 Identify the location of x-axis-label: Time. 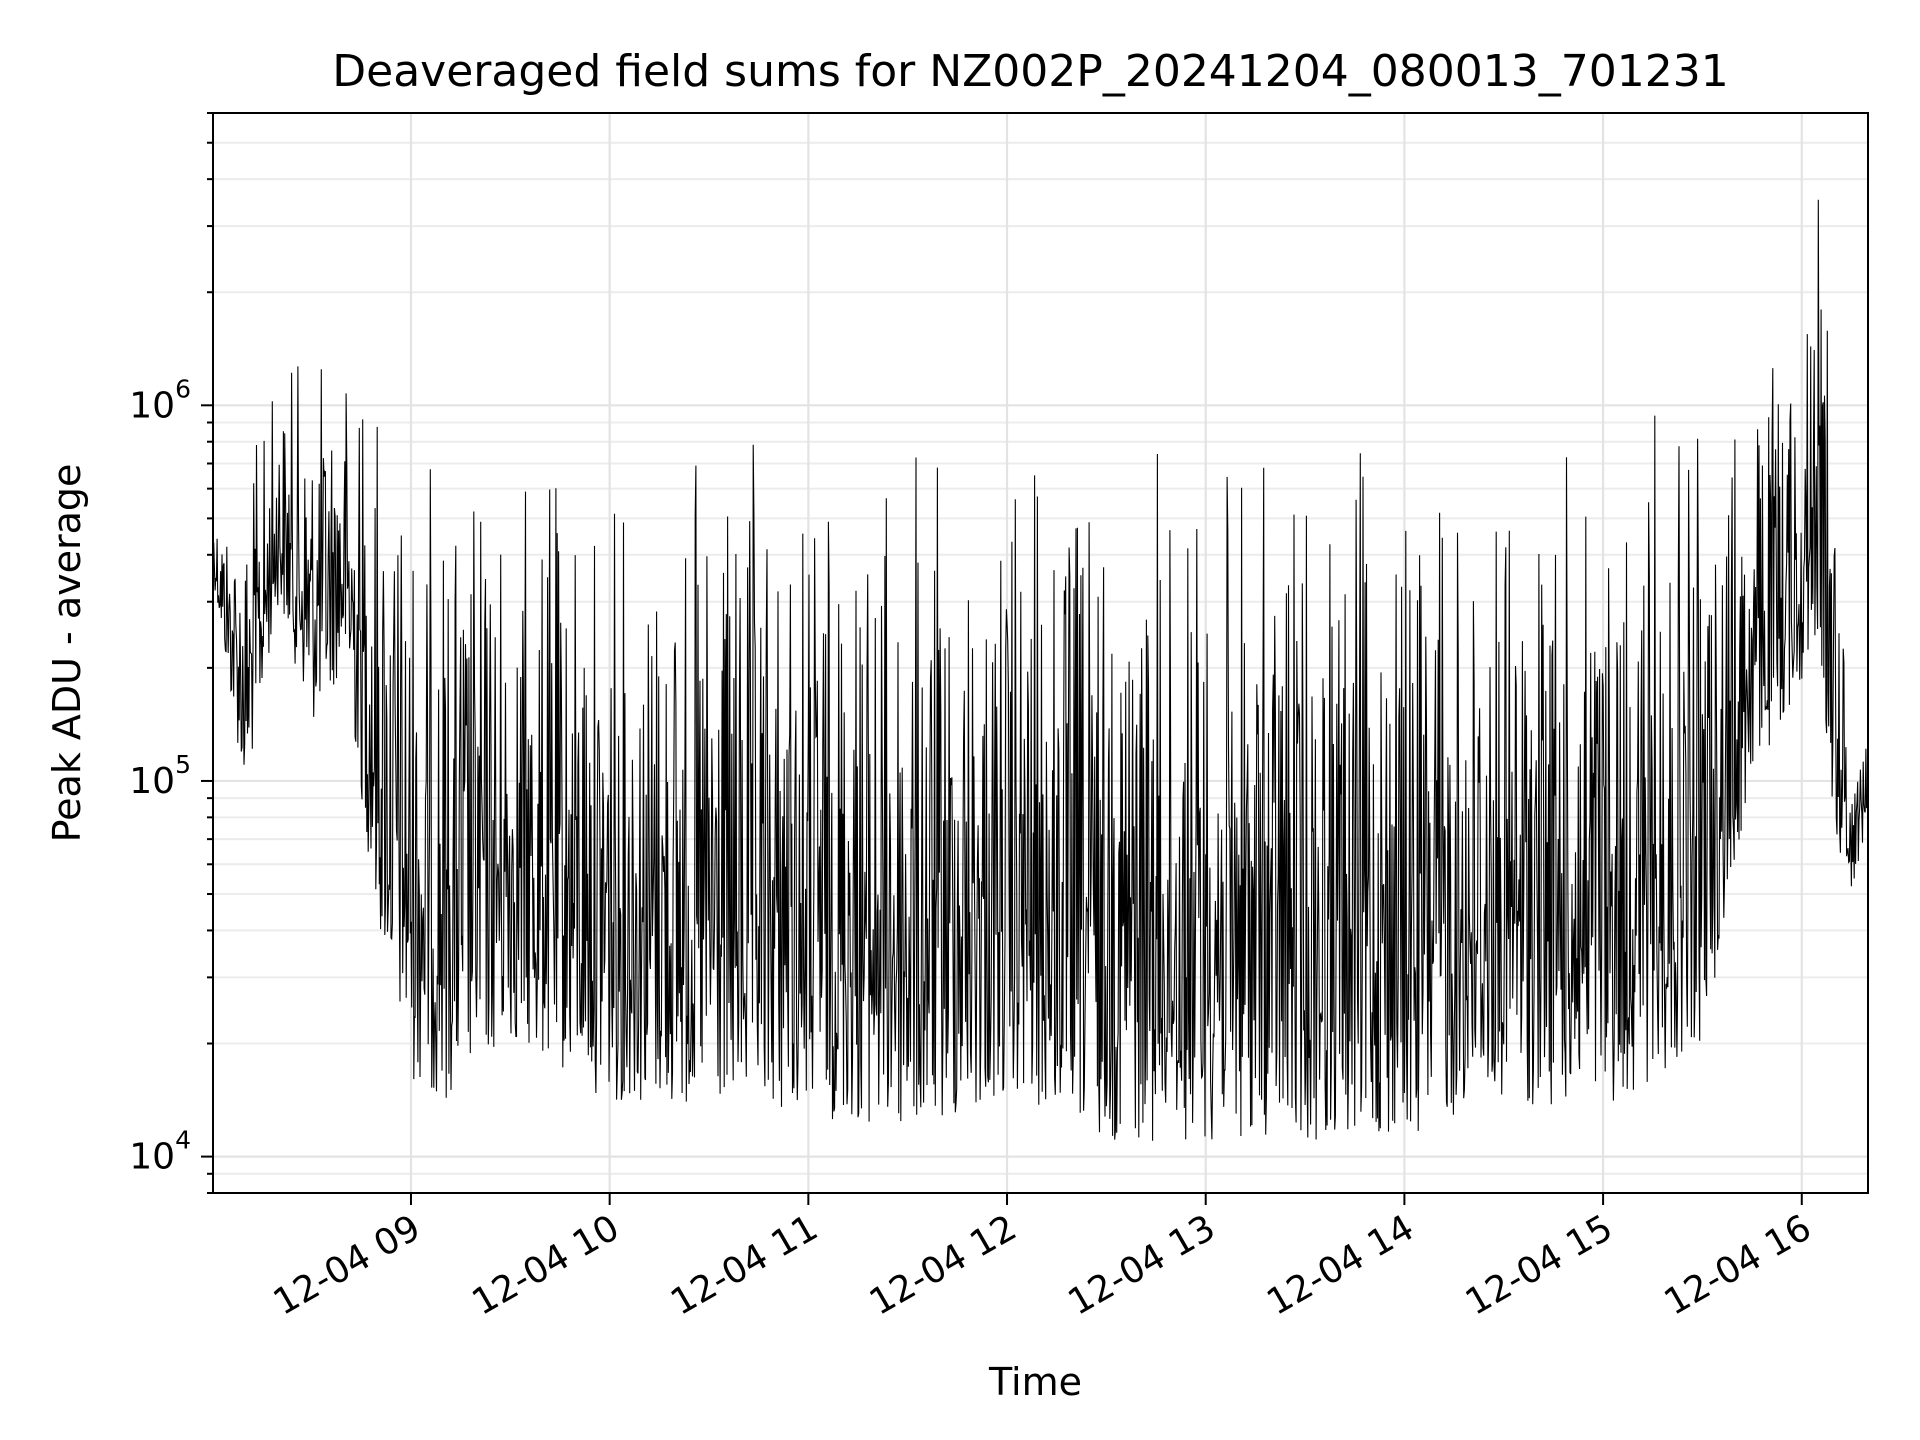
(1035, 1382).